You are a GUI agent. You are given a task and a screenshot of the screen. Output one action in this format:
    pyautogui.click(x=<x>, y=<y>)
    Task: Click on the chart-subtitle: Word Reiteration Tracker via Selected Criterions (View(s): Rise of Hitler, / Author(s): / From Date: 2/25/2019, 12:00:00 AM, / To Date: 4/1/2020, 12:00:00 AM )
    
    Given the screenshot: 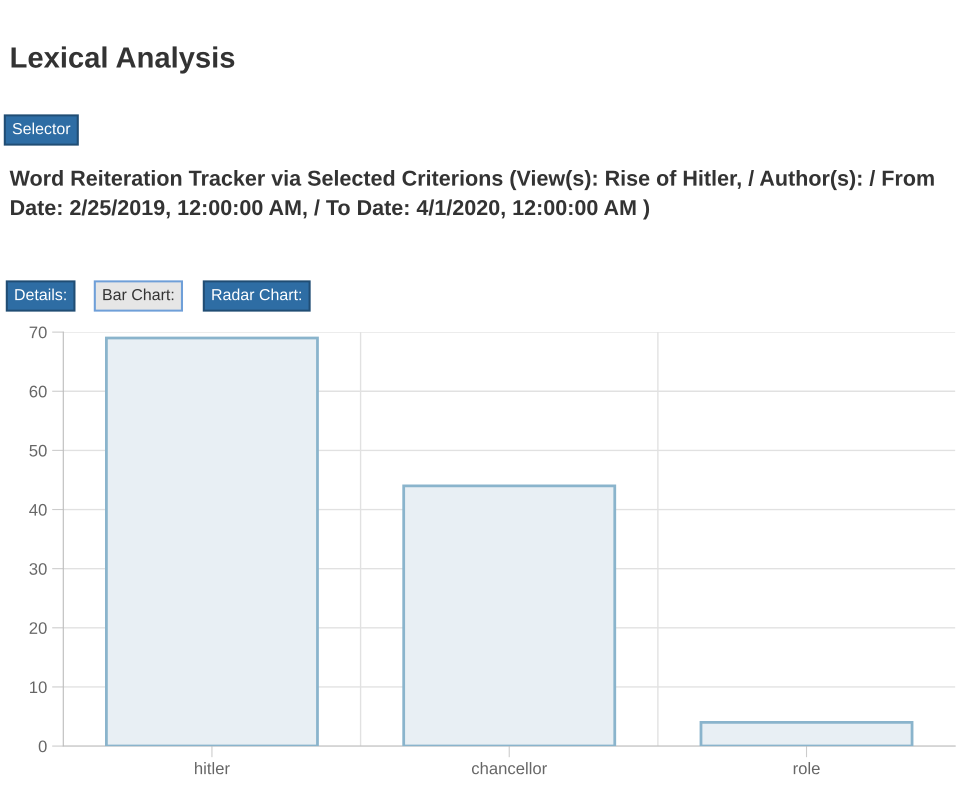 What is the action you would take?
    pyautogui.click(x=472, y=195)
    